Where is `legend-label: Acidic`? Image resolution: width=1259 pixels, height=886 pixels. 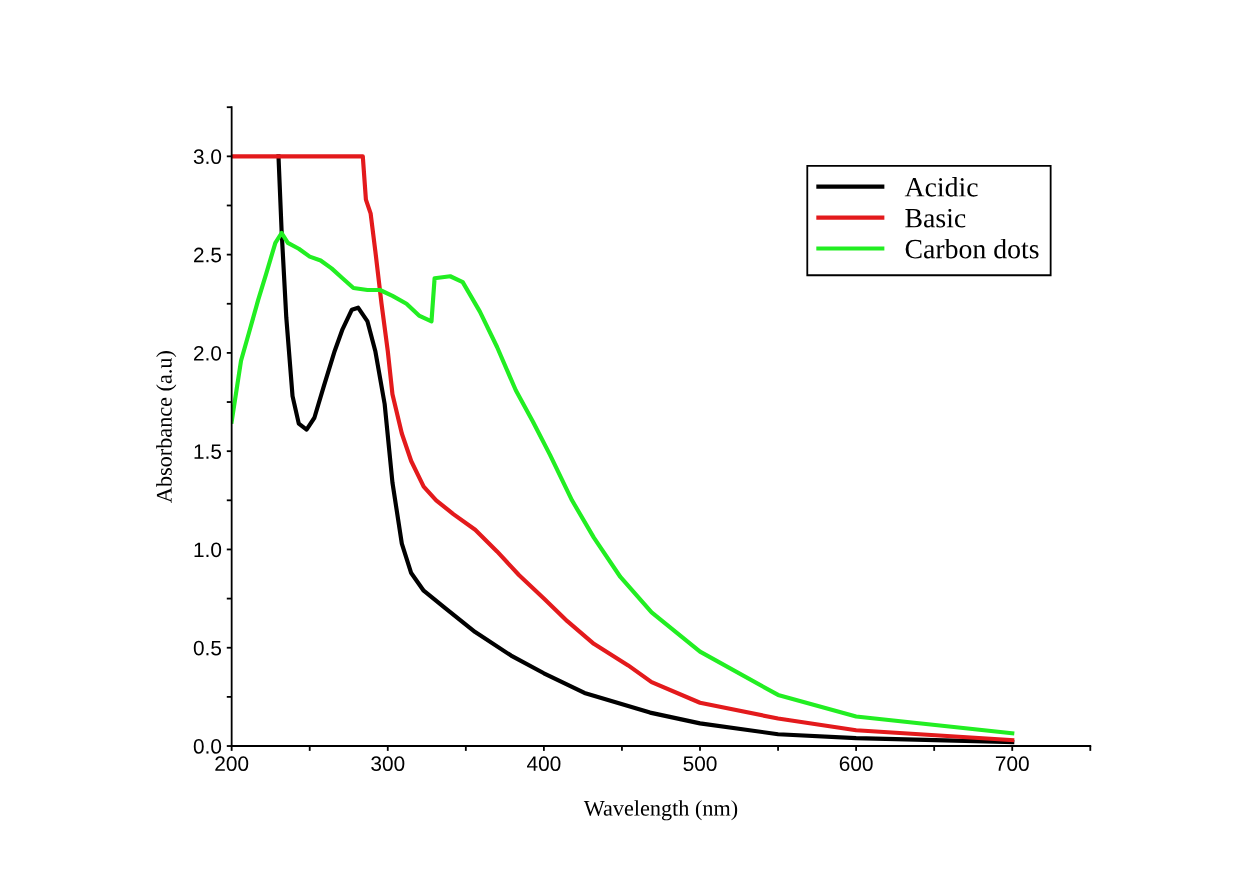
legend-label: Acidic is located at coordinates (941, 187).